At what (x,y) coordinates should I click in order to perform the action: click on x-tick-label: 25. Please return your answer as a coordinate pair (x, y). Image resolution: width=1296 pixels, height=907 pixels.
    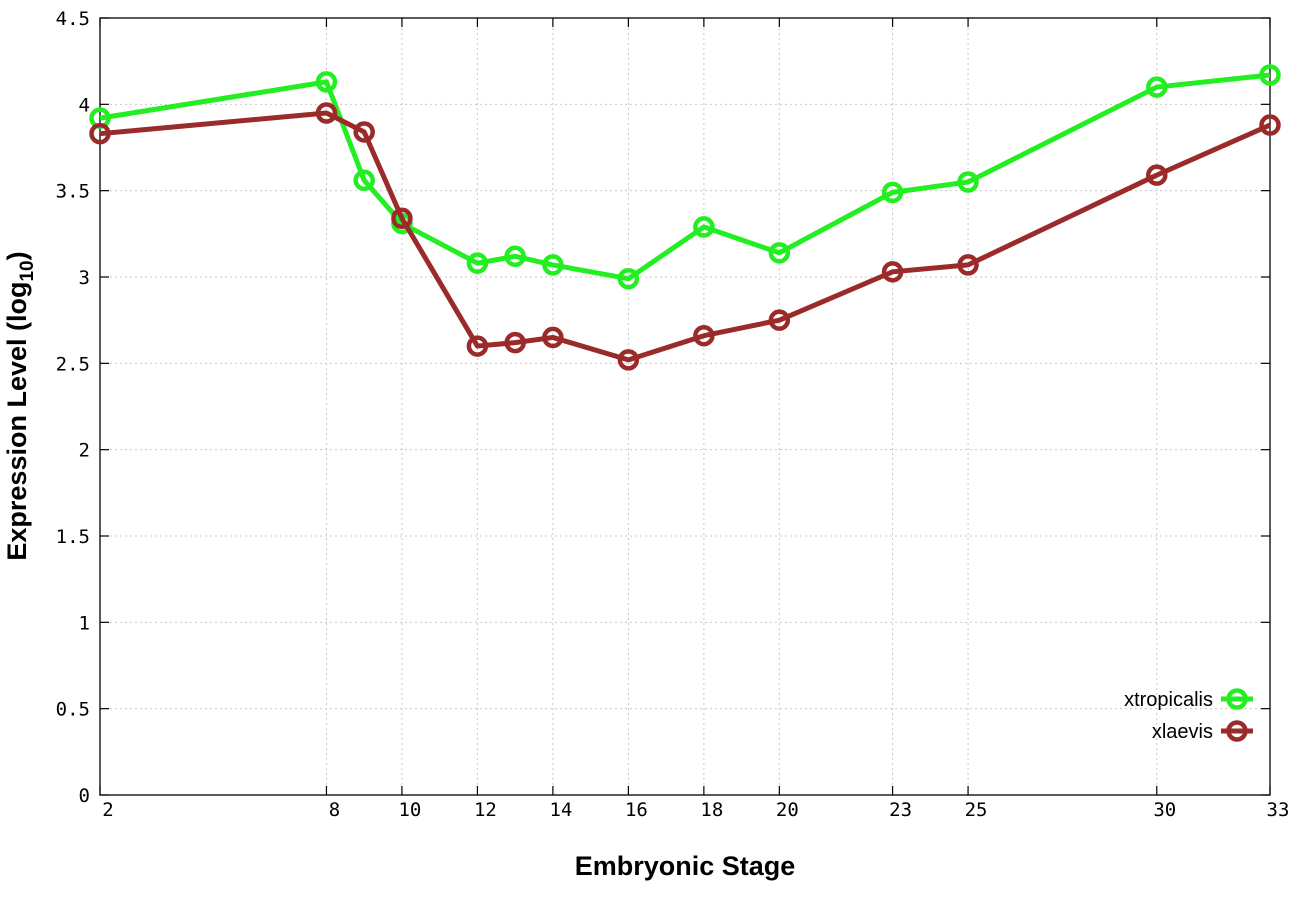
    Looking at the image, I should click on (976, 810).